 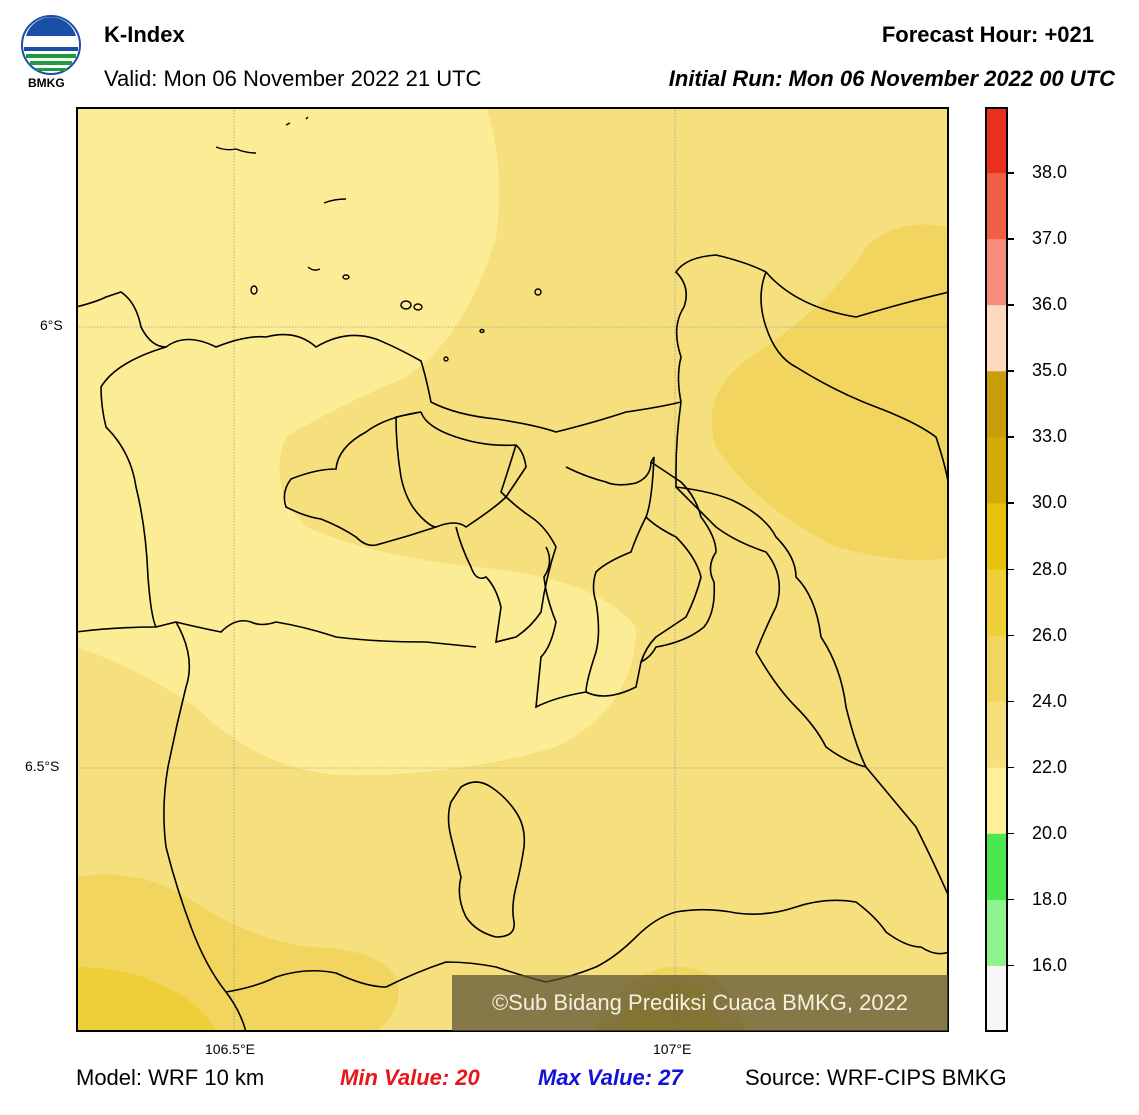 I want to click on colorbar-label: 16.0, so click(x=1050, y=964).